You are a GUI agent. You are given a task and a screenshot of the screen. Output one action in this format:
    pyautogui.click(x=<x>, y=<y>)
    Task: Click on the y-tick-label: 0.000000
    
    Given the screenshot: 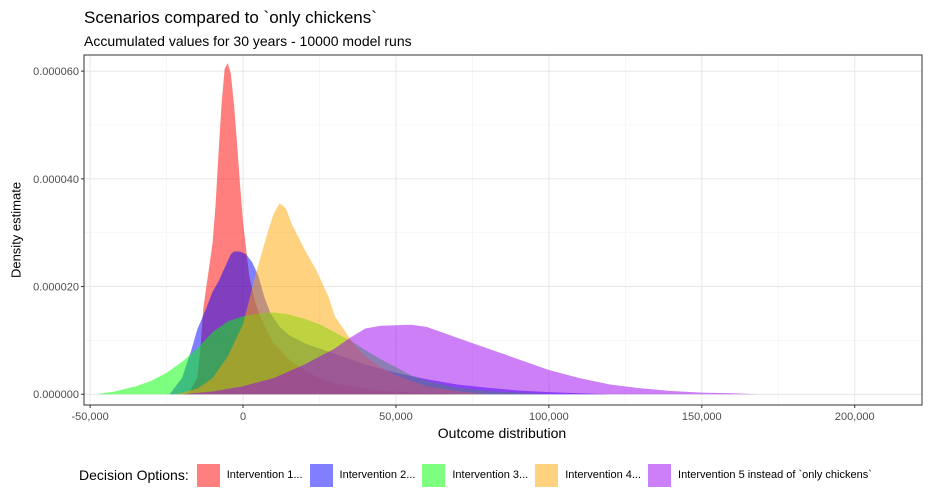 What is the action you would take?
    pyautogui.click(x=56, y=395)
    